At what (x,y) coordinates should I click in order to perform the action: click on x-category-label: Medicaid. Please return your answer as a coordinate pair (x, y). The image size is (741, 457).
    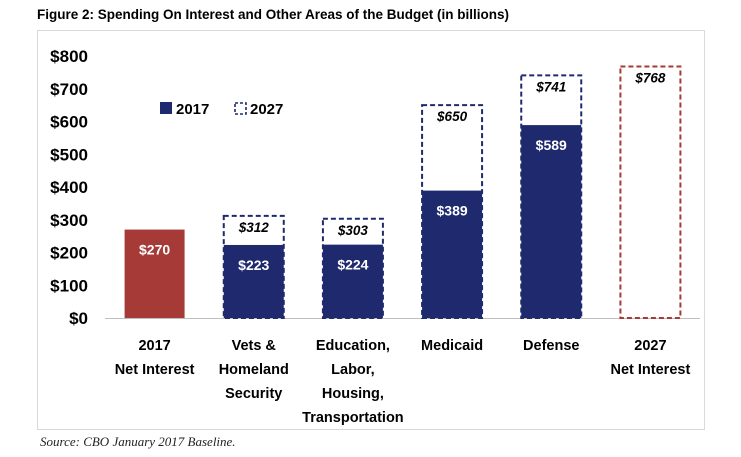
    Looking at the image, I should click on (452, 346).